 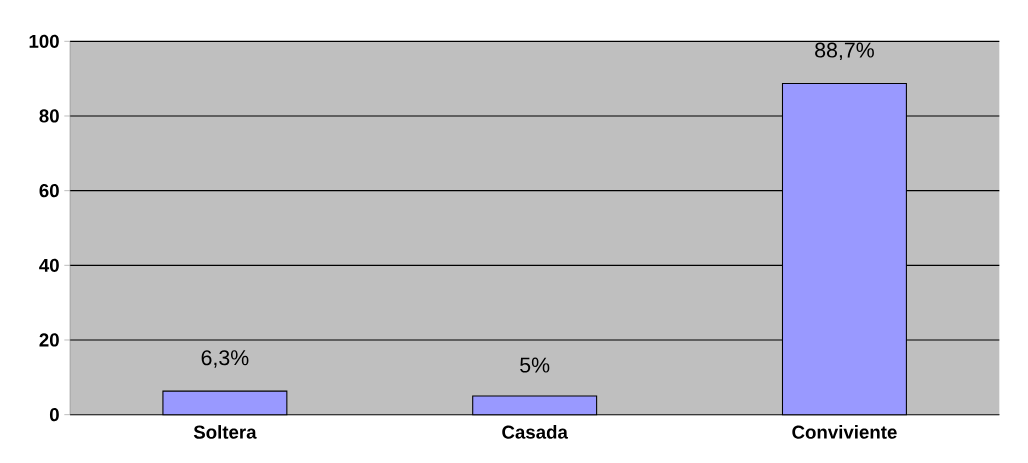 What do you see at coordinates (49, 191) in the screenshot?
I see `y-tick-label: 60` at bounding box center [49, 191].